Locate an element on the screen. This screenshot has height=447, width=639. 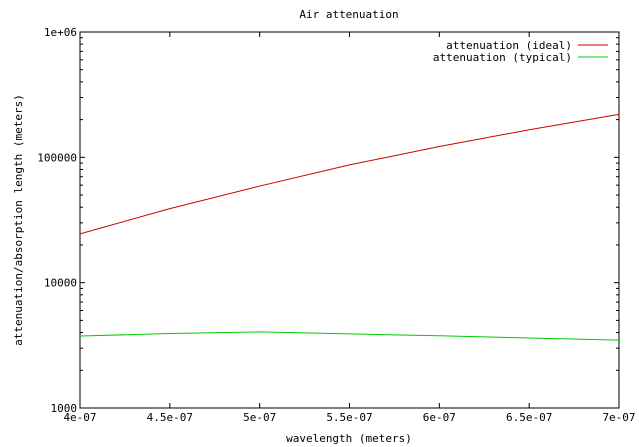
y-tick-label: 1000 is located at coordinates (64, 408).